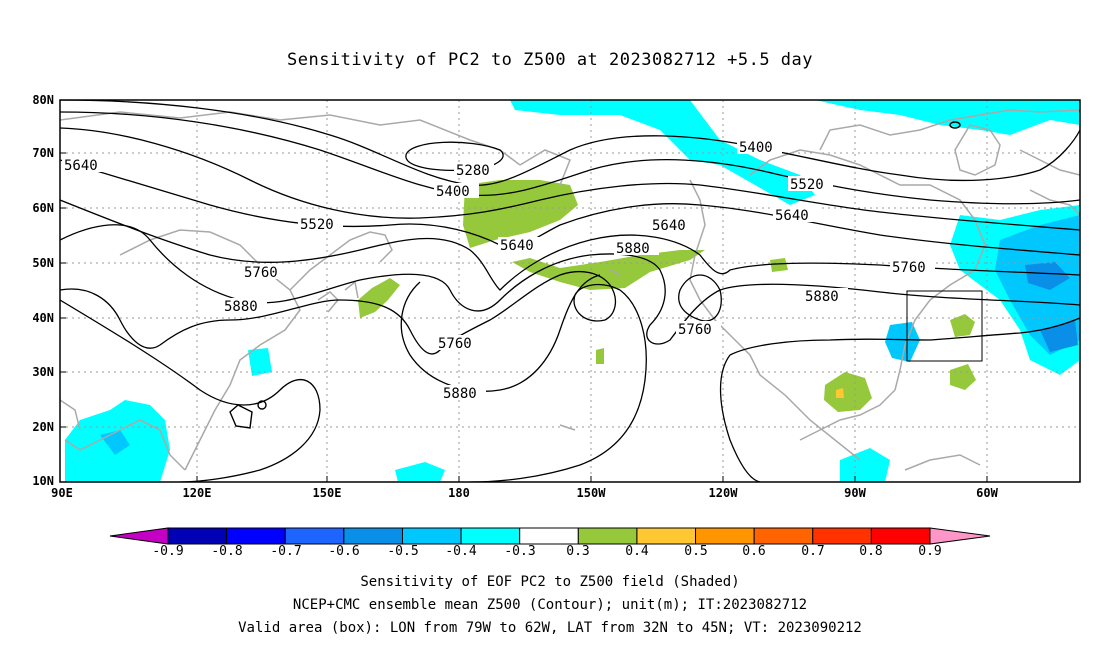  Describe the element at coordinates (963, 377) in the screenshot. I see `pos-region-bermuda` at that location.